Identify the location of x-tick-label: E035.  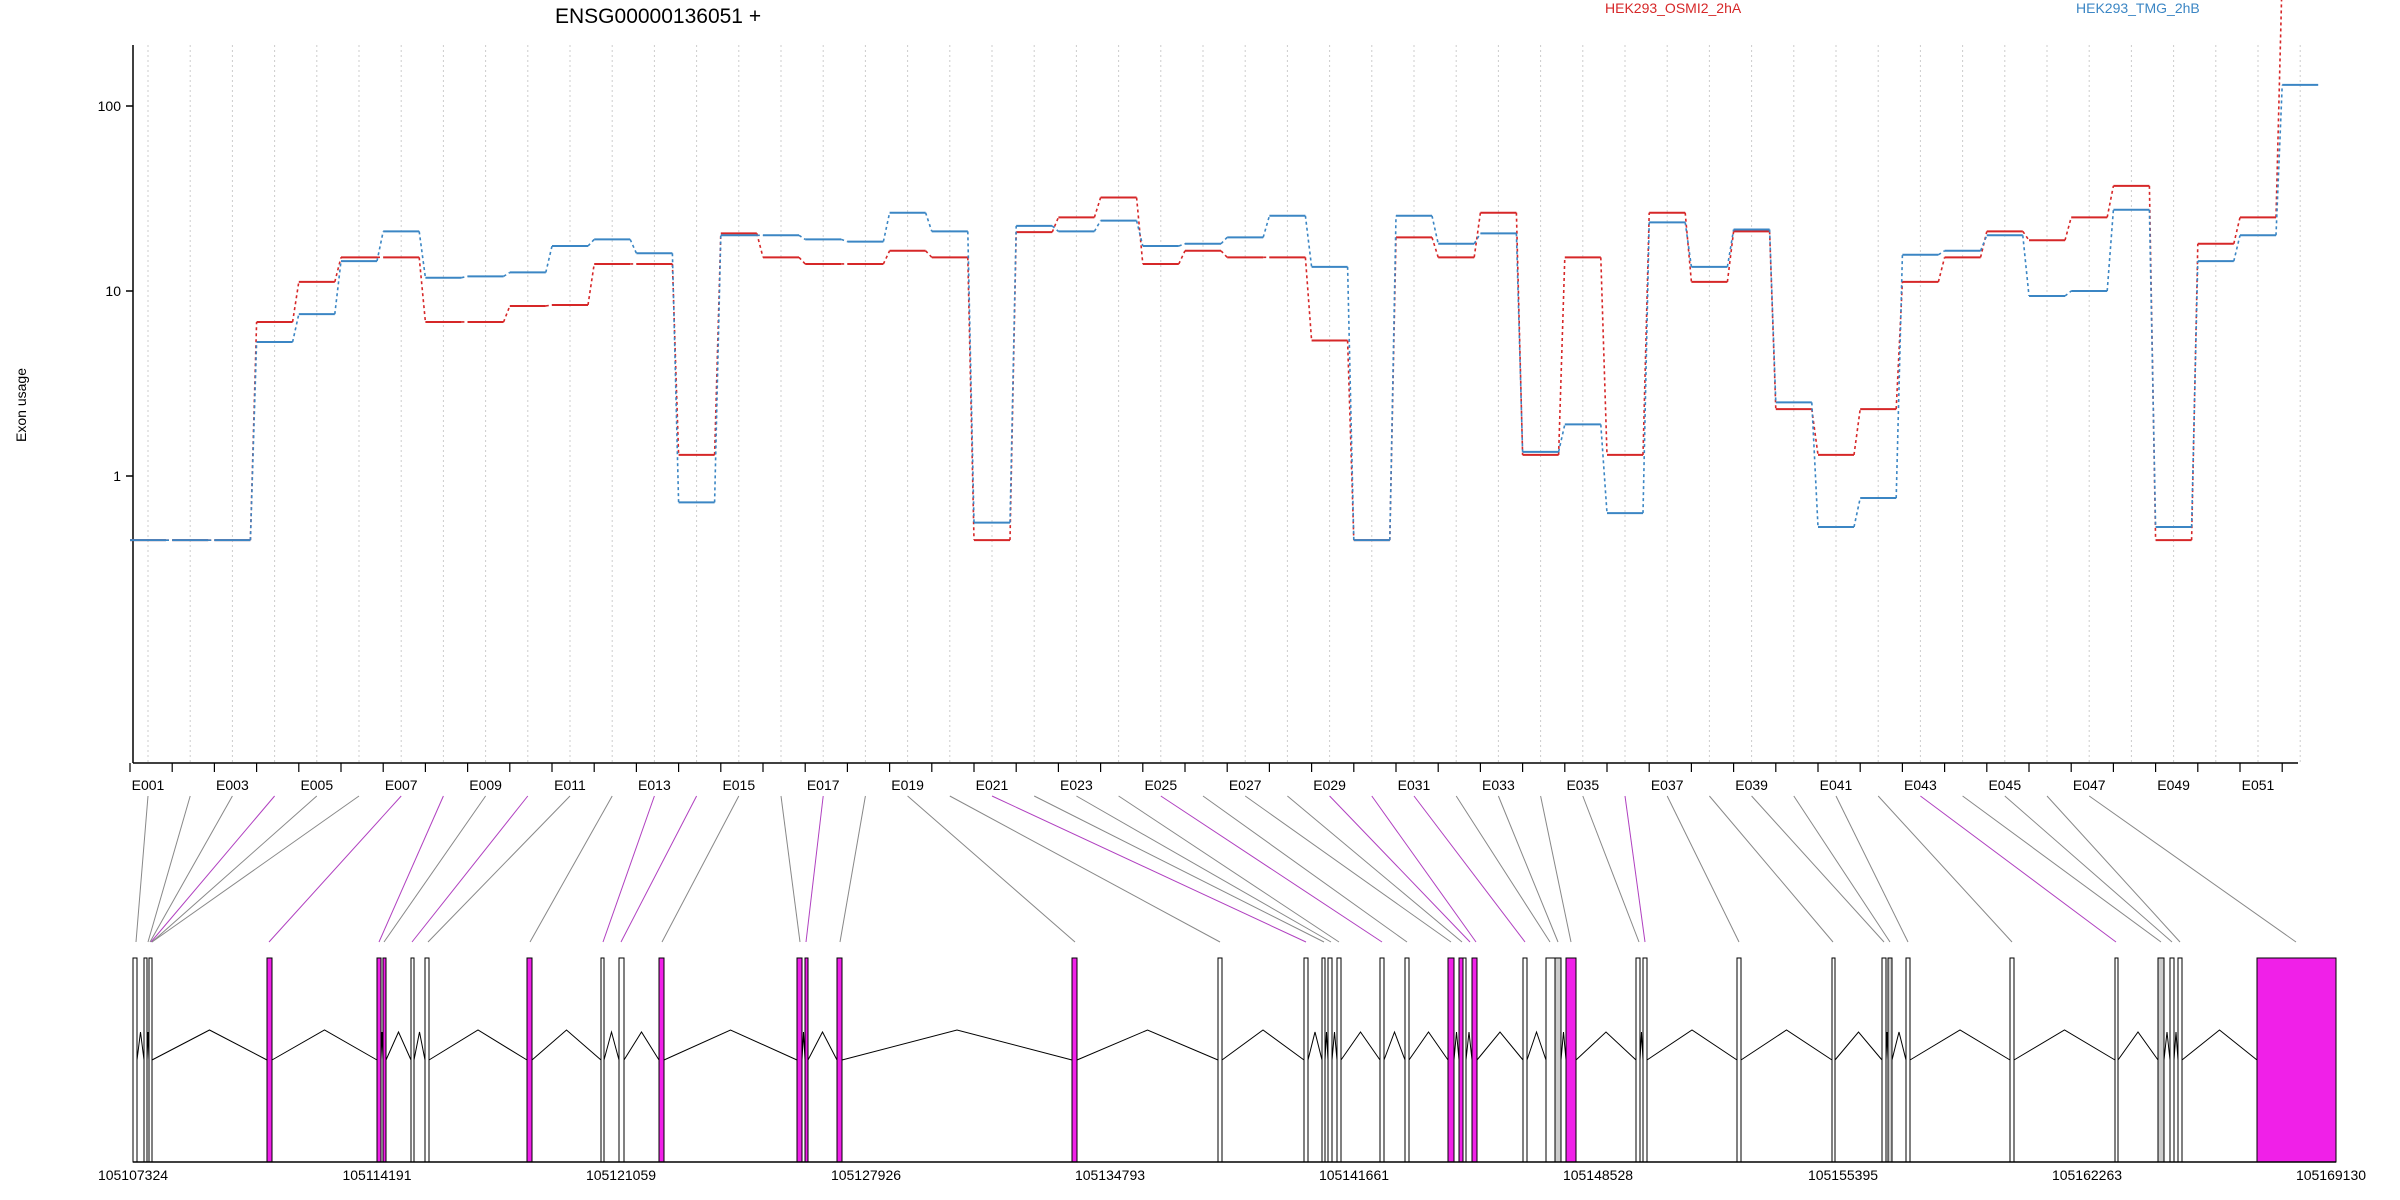
(1582, 785).